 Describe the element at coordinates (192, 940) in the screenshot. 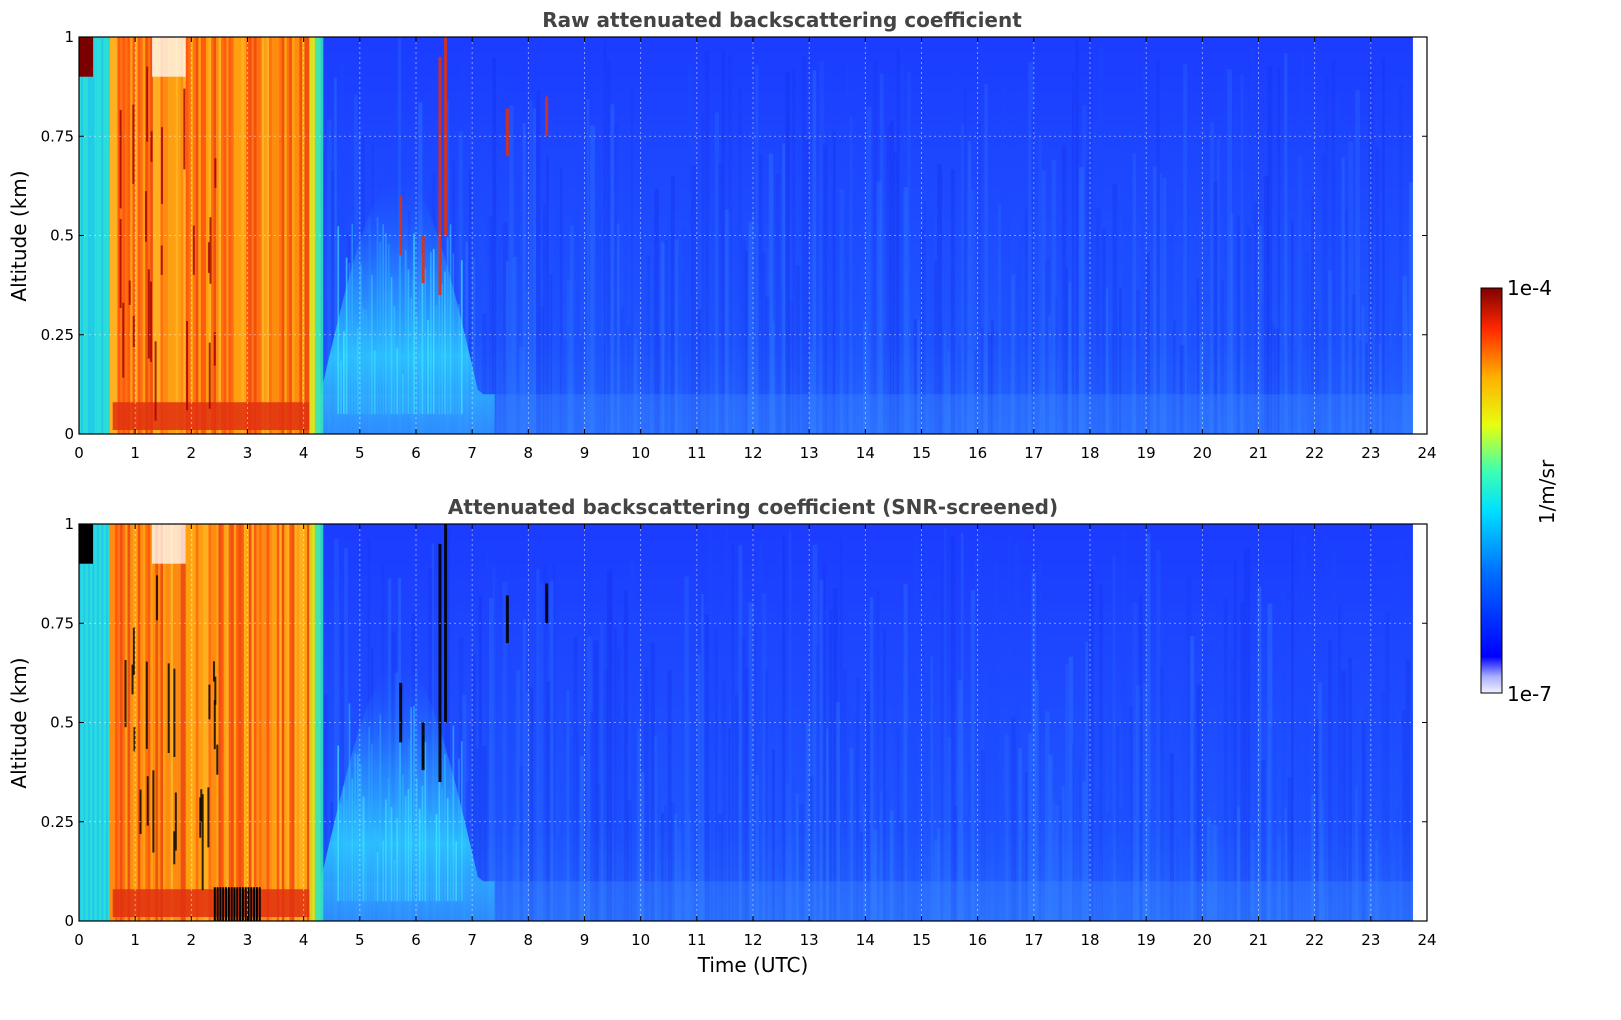

I see `x-tick-label: 2` at that location.